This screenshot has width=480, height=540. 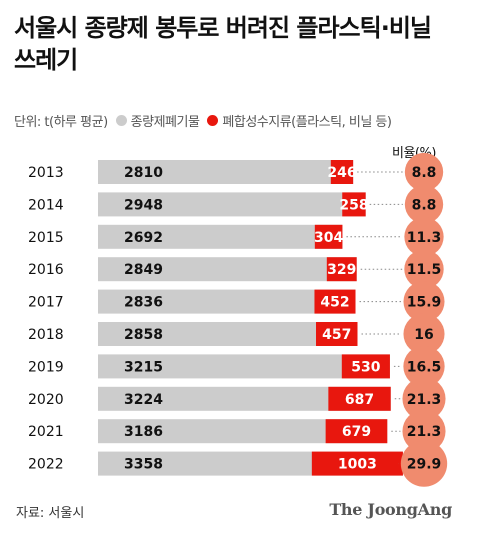 I want to click on brand-logo: The JoongAng, so click(x=390, y=509).